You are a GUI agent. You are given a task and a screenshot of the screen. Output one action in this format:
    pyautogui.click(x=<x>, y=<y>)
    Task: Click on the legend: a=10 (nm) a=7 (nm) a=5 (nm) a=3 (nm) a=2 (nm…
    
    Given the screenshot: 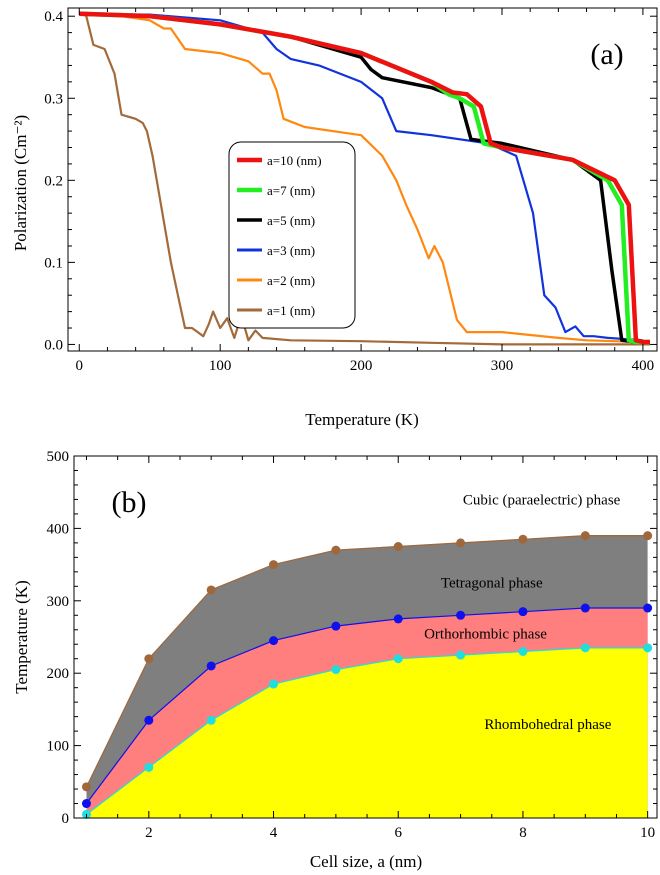 What is the action you would take?
    pyautogui.click(x=292, y=235)
    